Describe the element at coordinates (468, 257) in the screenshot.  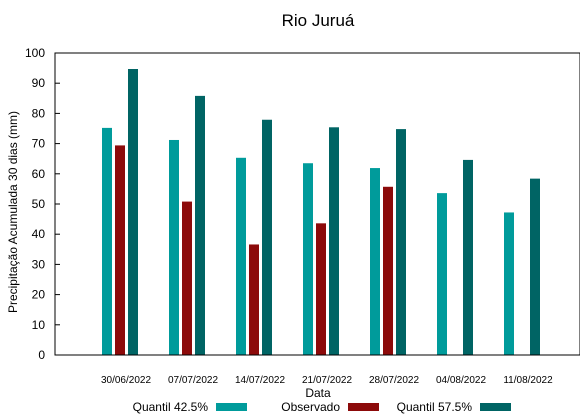
I see `bar-quantil-57-5--5` at that location.